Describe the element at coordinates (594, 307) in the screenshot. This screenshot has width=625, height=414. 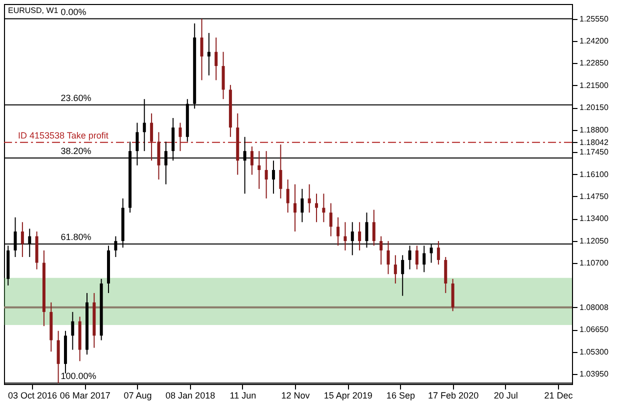
I see `y-tick-label: 1.08008` at that location.